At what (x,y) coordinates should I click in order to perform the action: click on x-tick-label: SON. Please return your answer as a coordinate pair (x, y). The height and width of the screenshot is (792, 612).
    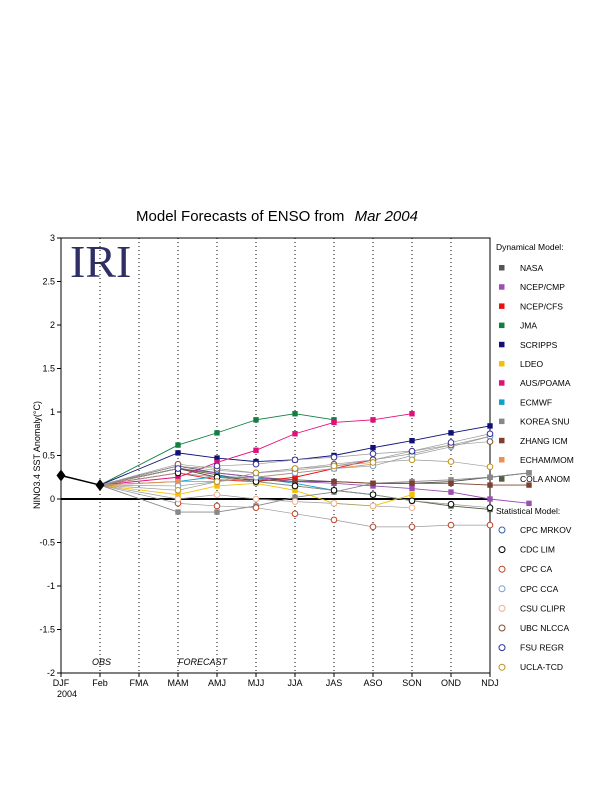
    Looking at the image, I should click on (412, 683).